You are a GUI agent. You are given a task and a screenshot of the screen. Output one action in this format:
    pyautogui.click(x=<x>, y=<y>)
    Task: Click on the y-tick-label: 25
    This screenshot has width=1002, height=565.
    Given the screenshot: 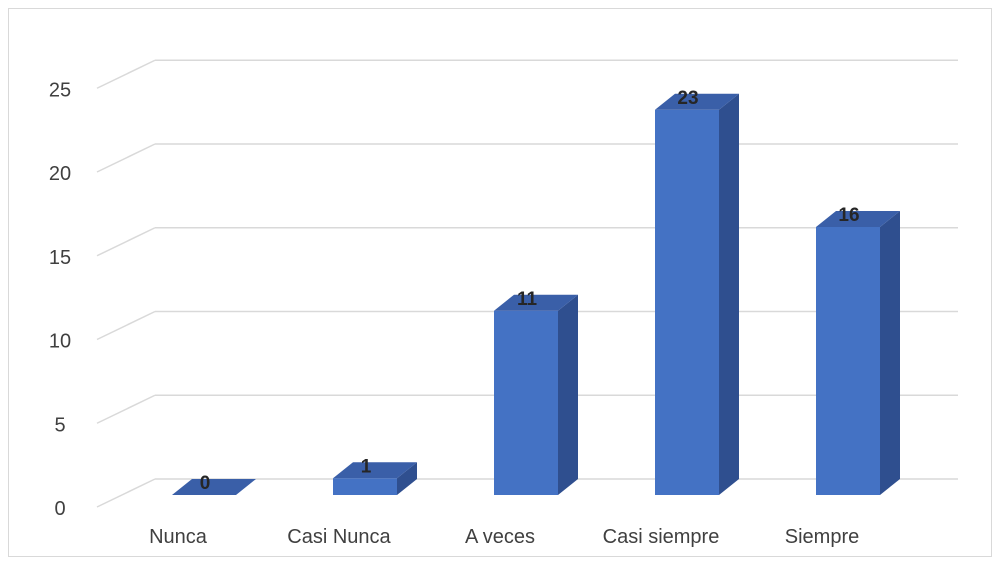 What is the action you would take?
    pyautogui.click(x=60, y=90)
    